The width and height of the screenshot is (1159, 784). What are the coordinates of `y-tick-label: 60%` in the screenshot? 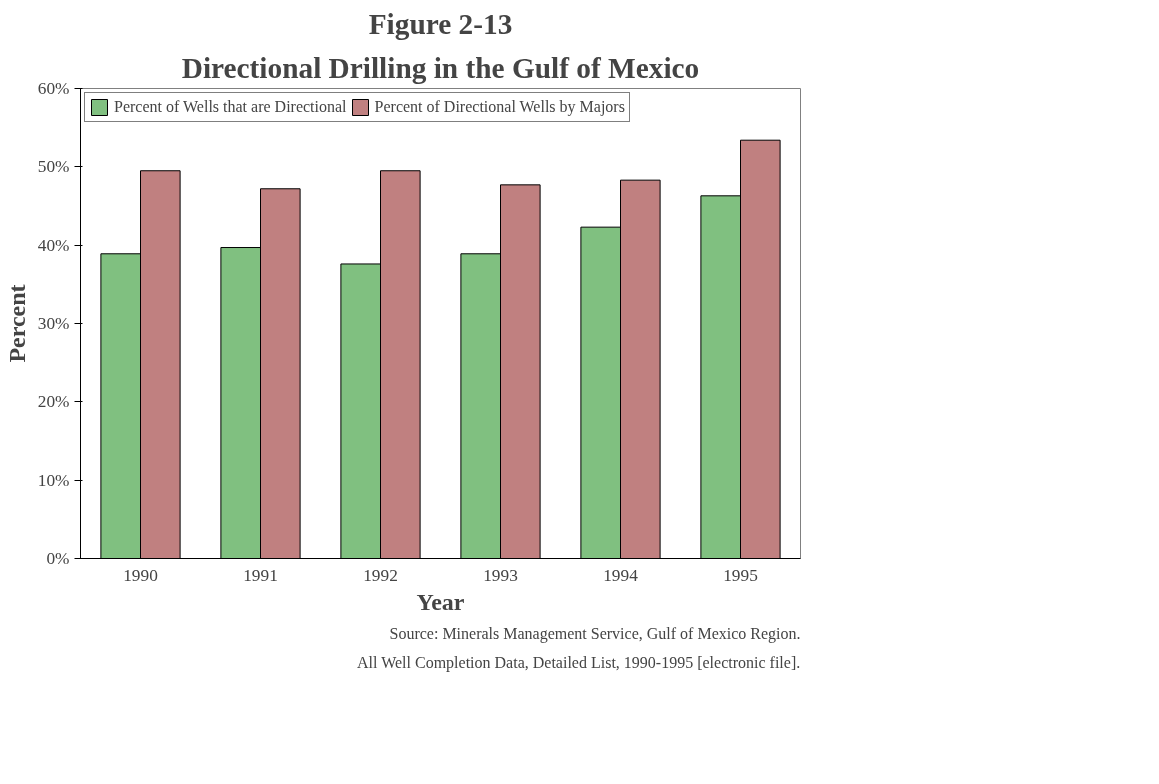 It's located at (53, 88).